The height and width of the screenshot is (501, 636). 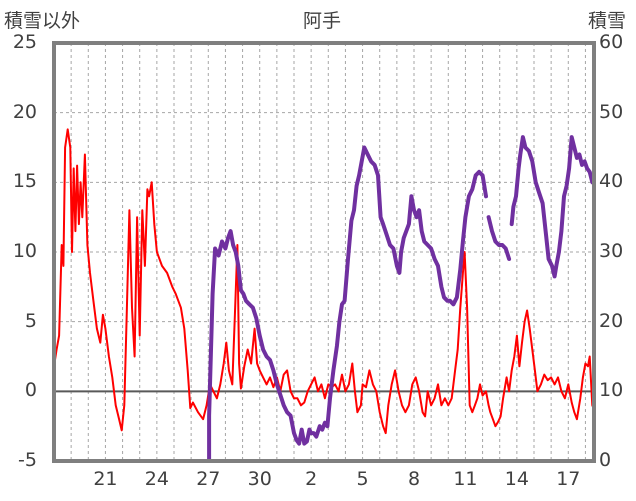 I want to click on left-y-tick-label: -5, so click(x=27, y=460).